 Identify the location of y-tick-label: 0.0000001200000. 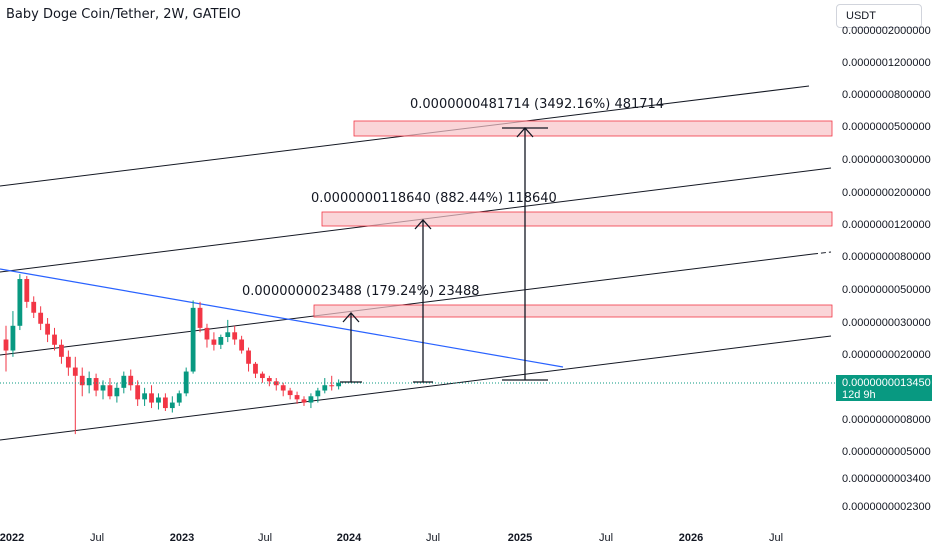
(886, 63).